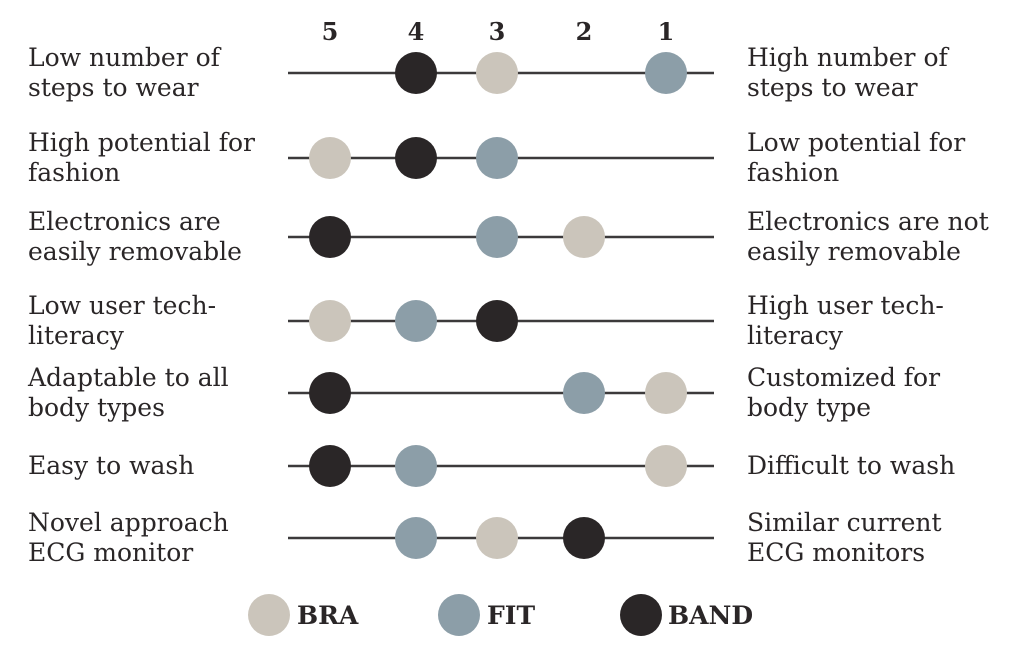 Image resolution: width=1024 pixels, height=656 pixels. I want to click on left-label-line: literacy, so click(76, 335).